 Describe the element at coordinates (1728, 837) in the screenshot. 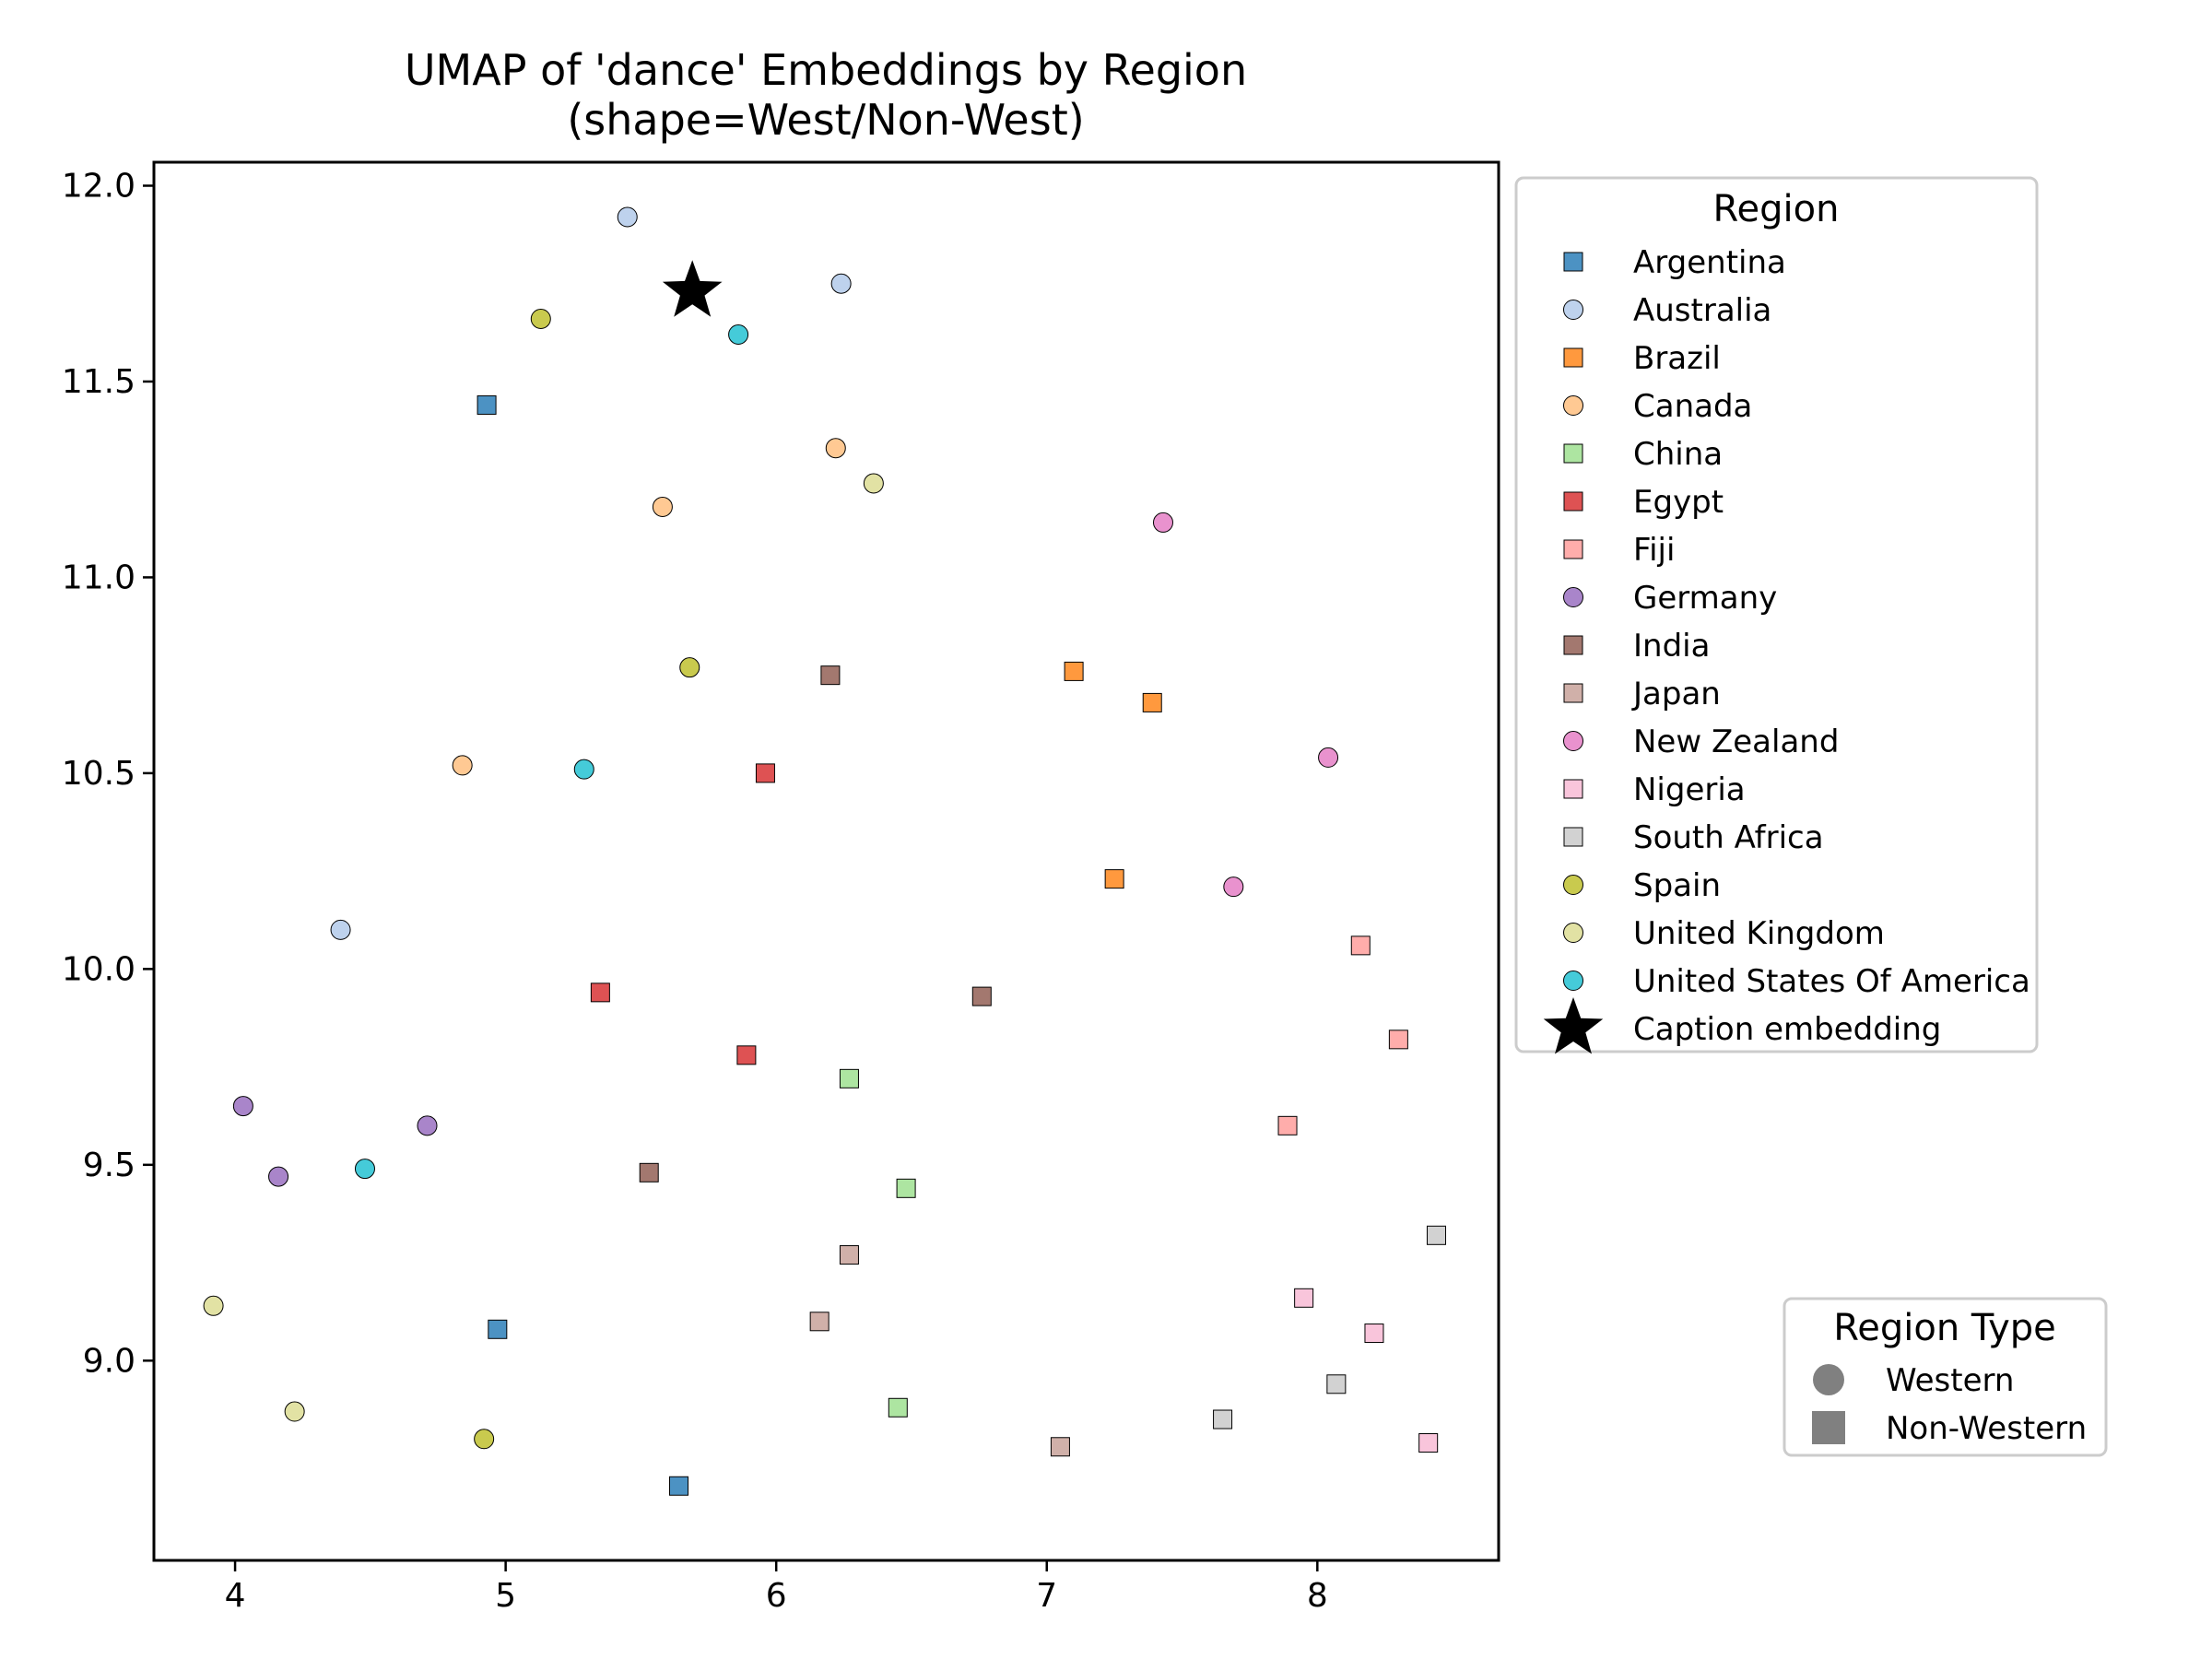

I see `south-africa-legend-label: South Africa` at that location.